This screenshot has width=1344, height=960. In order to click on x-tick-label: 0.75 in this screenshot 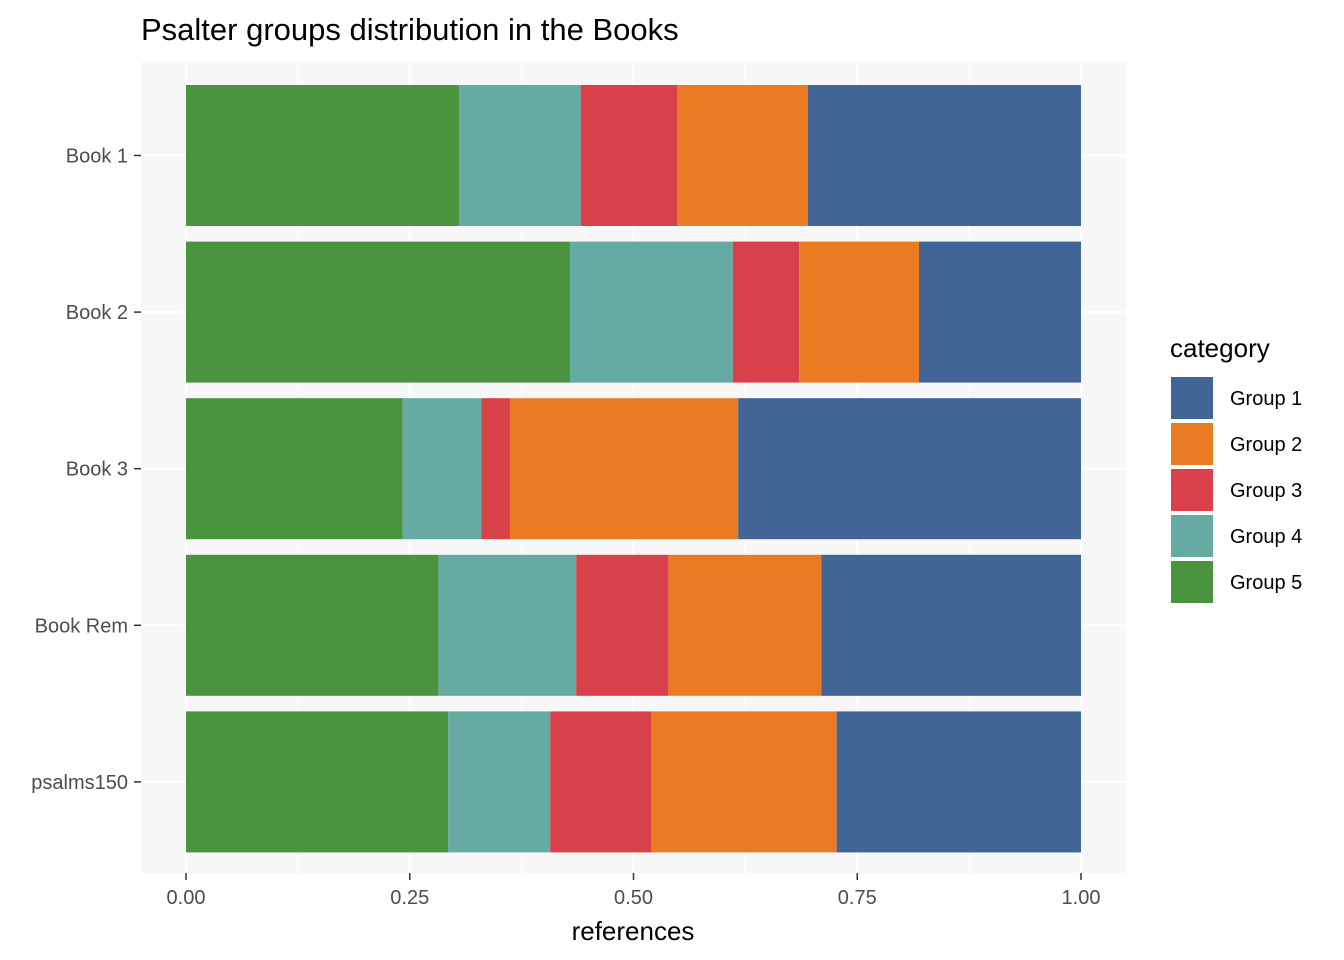, I will do `click(857, 898)`.